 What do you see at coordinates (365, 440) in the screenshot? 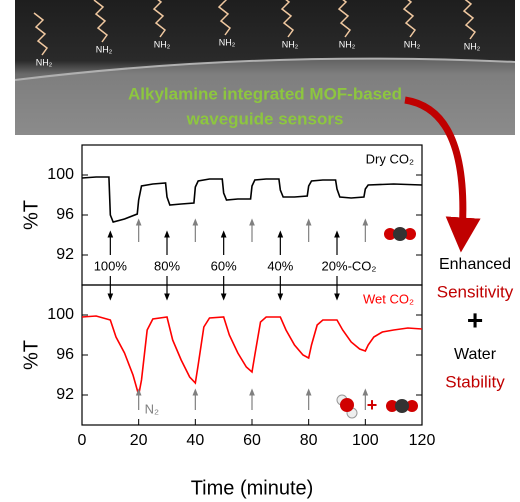
I see `x-tick-label: 100` at bounding box center [365, 440].